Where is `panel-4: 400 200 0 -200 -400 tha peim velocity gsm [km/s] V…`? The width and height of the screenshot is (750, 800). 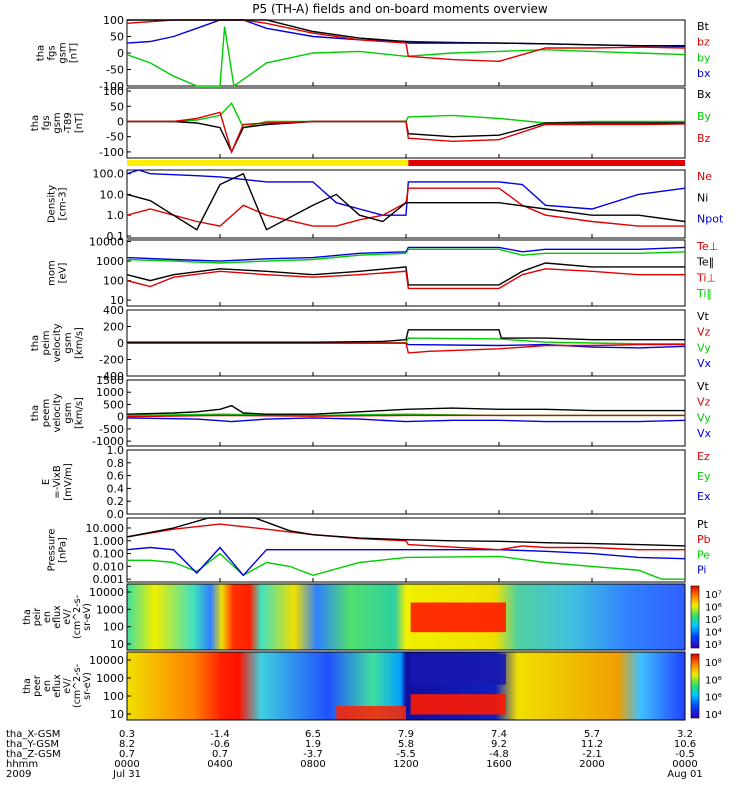
panel-4: 400 200 0 -200 -400 tha peim velocity gsm [km/s] V… is located at coordinates (371, 343).